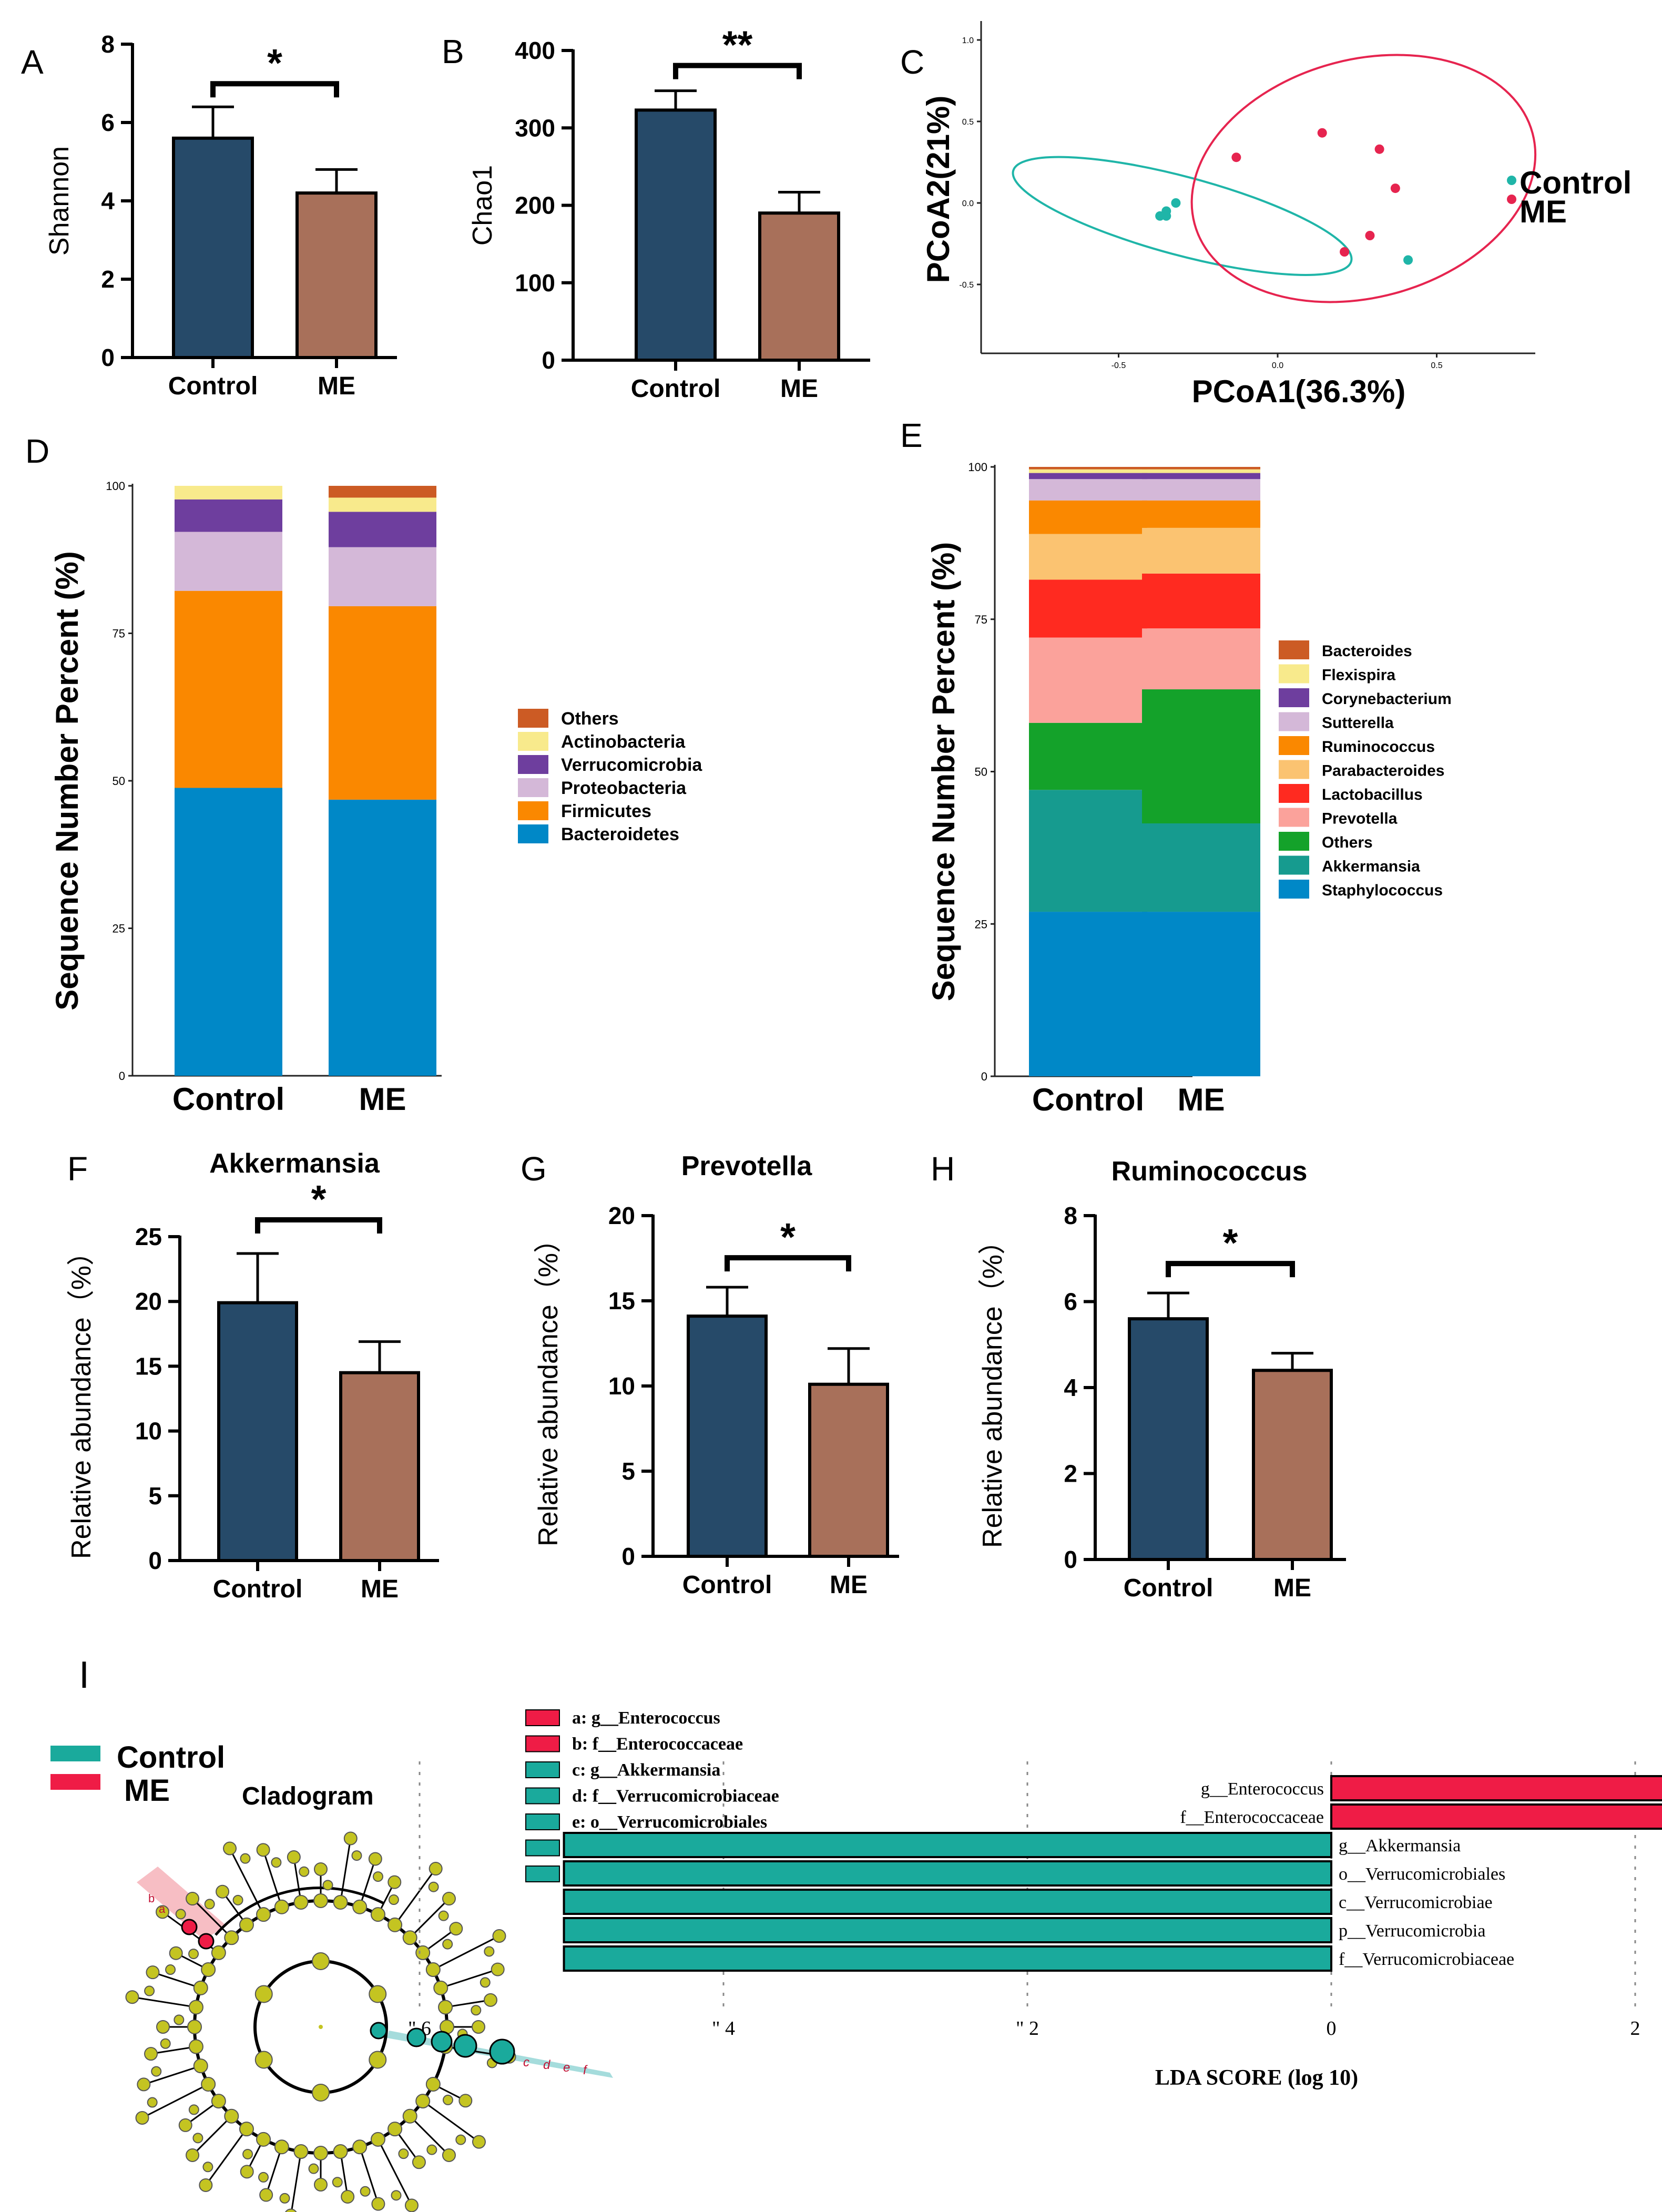 The width and height of the screenshot is (1662, 2212). What do you see at coordinates (148, 1431) in the screenshot?
I see `y-tick-label: 10` at bounding box center [148, 1431].